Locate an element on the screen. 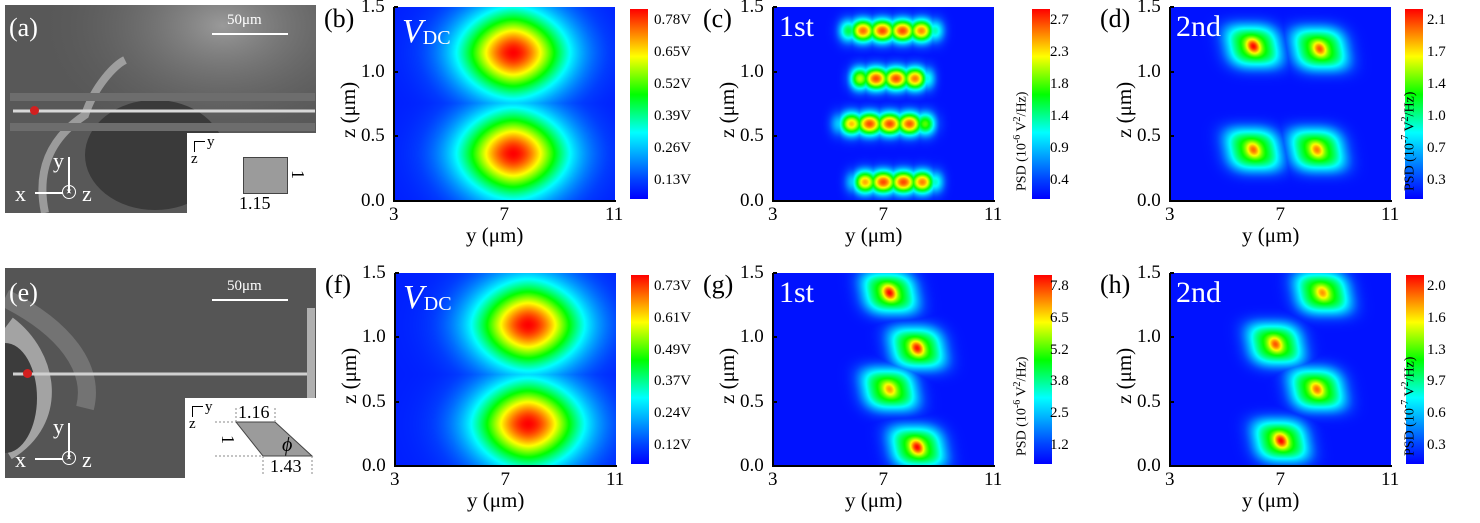  scale-bar-a is located at coordinates (250, 34).